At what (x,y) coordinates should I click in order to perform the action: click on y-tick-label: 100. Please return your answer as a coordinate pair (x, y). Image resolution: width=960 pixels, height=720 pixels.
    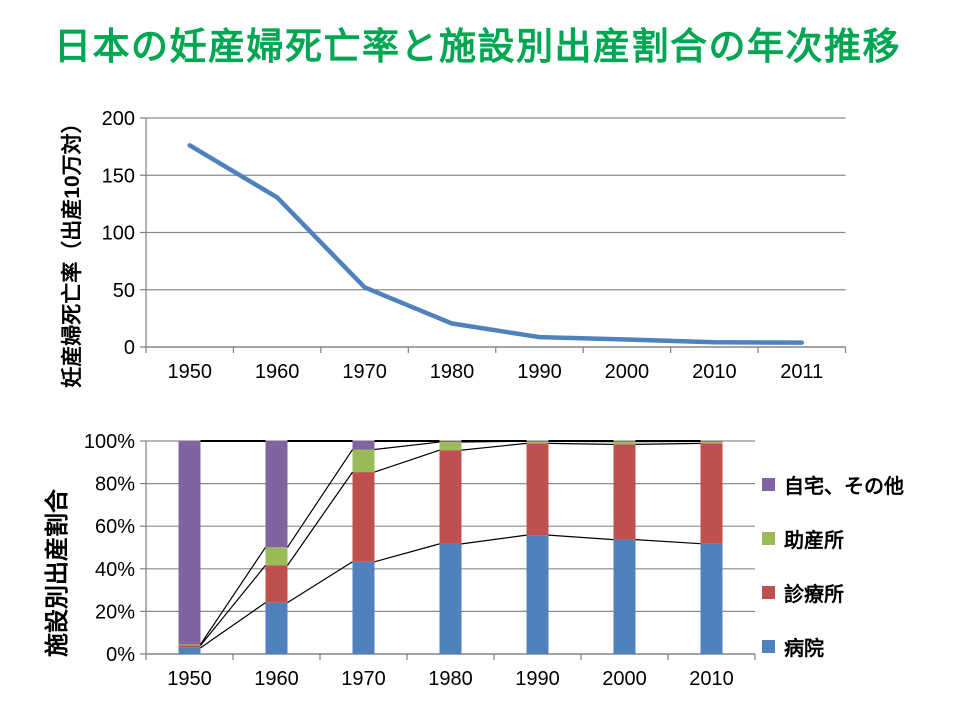
    Looking at the image, I should click on (118, 234).